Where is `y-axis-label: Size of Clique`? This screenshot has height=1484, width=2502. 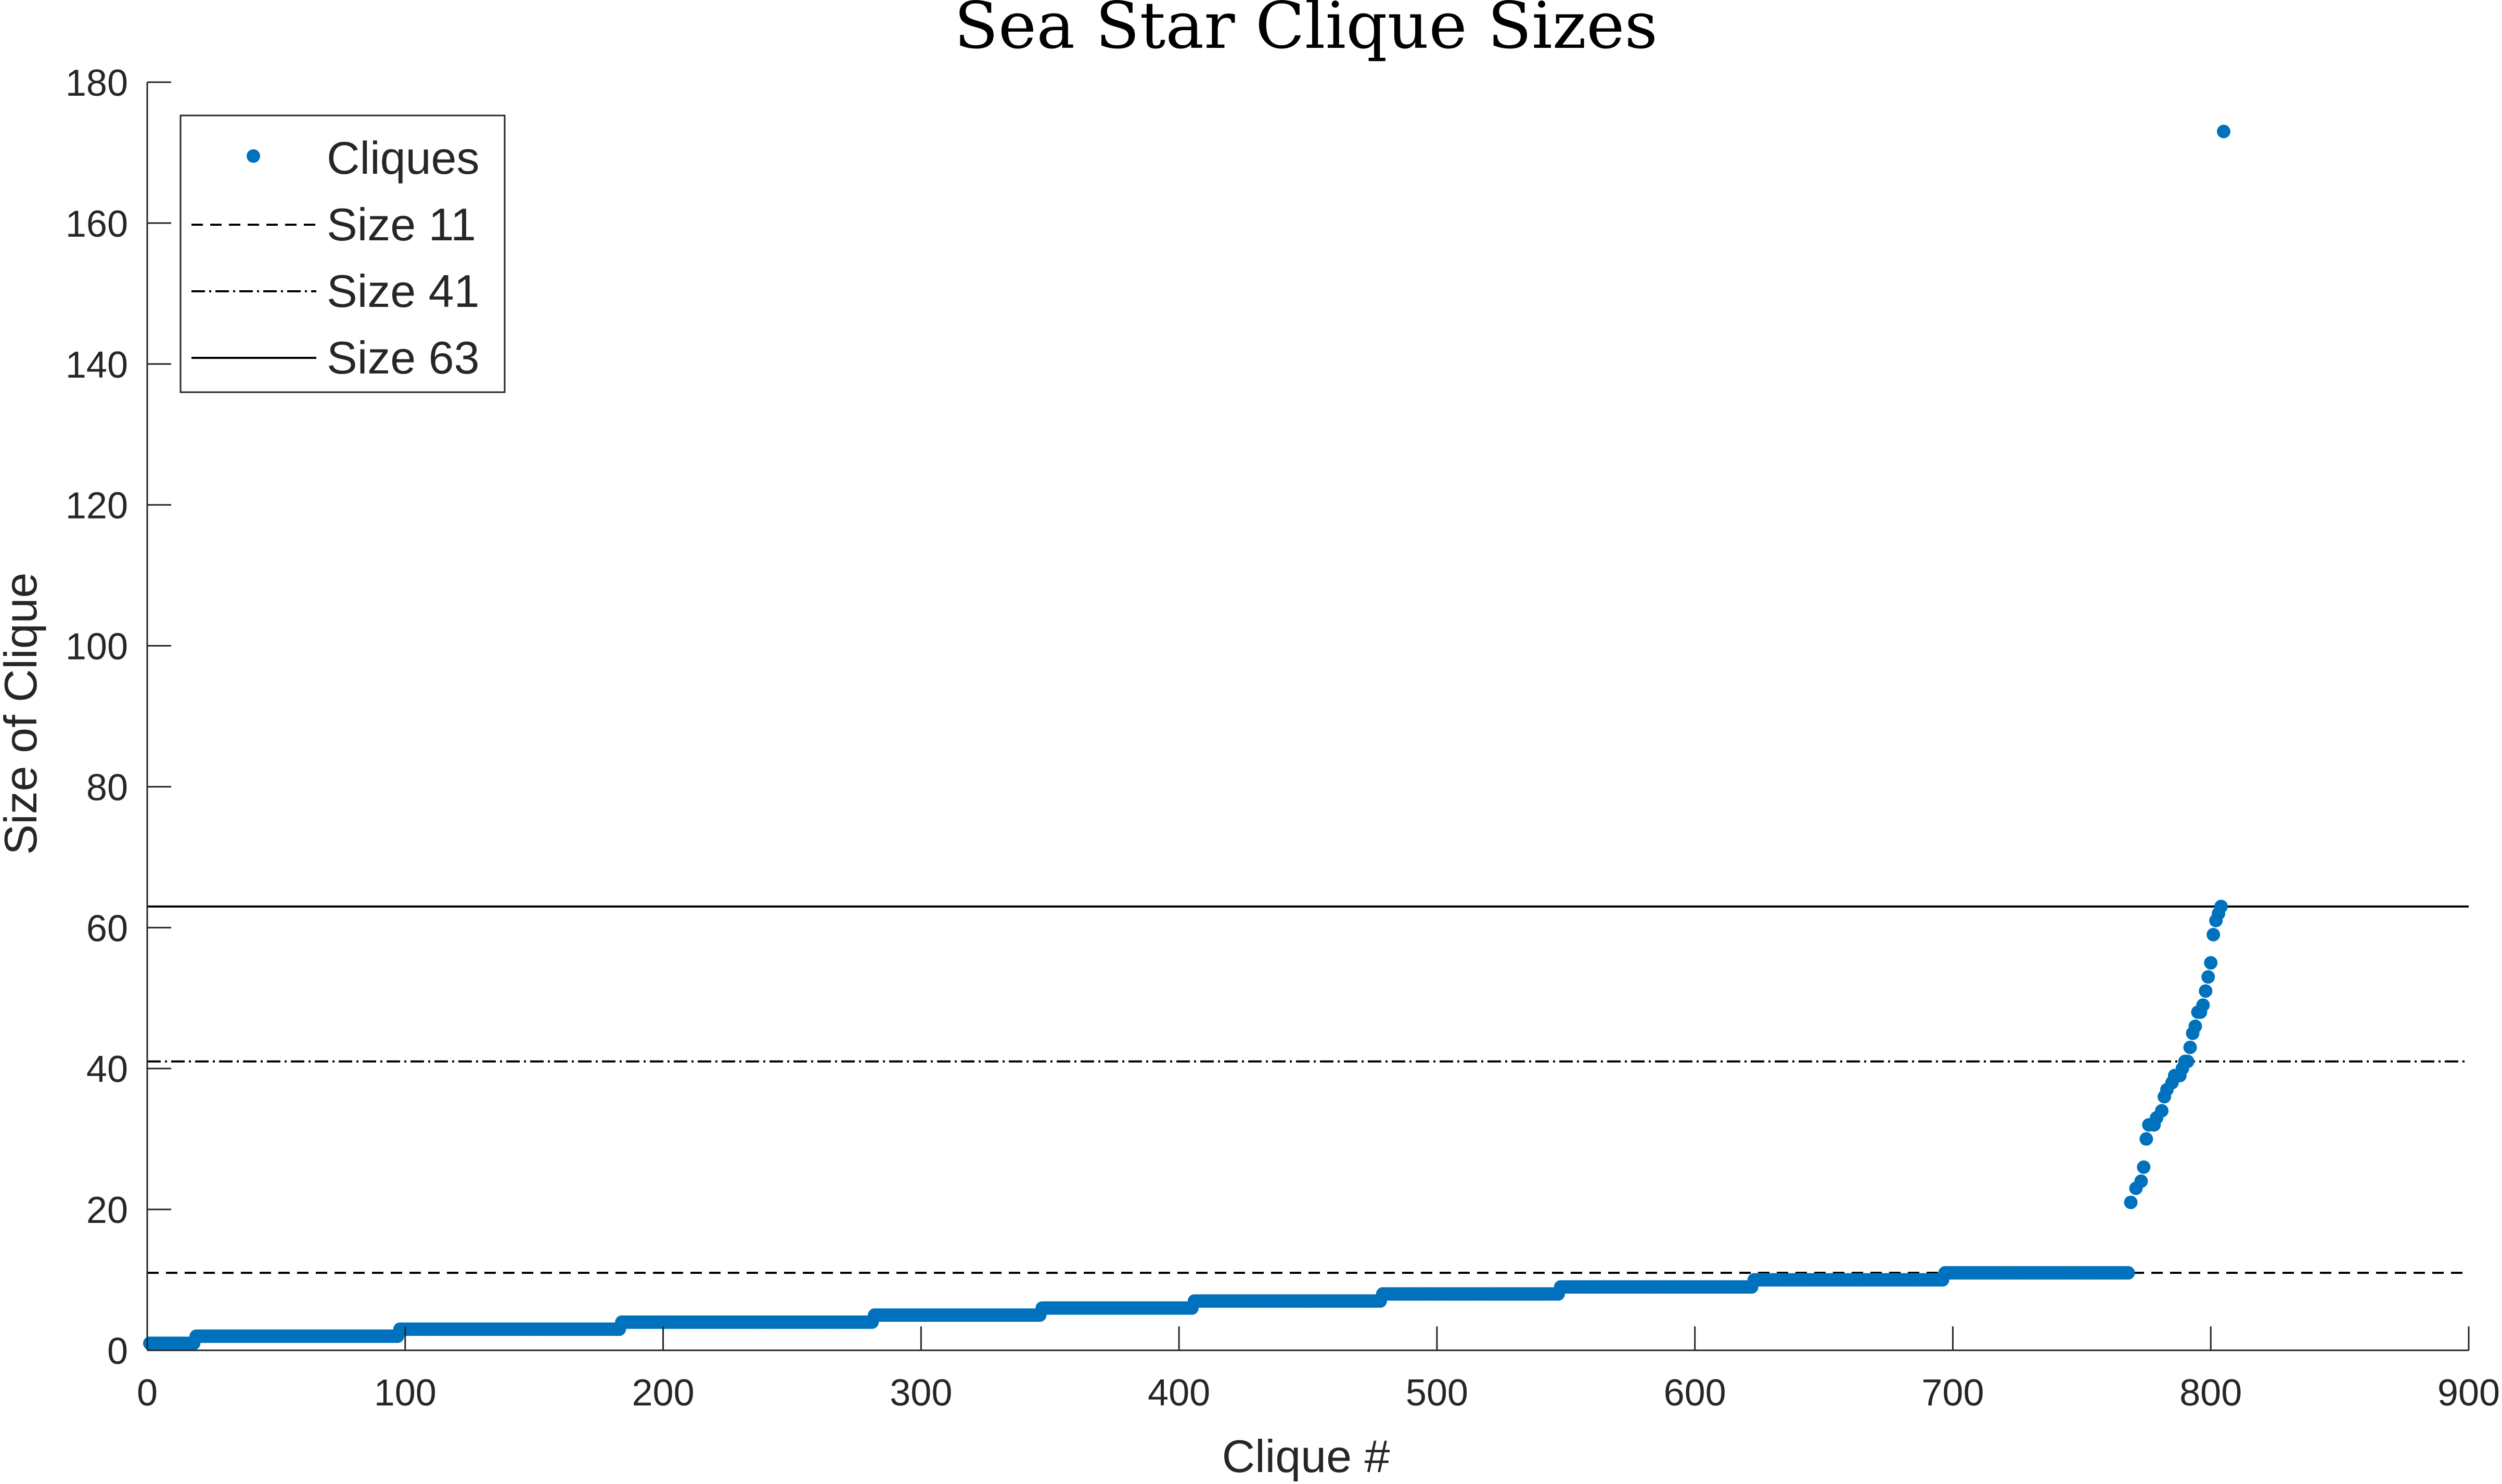 y-axis-label: Size of Clique is located at coordinates (23, 714).